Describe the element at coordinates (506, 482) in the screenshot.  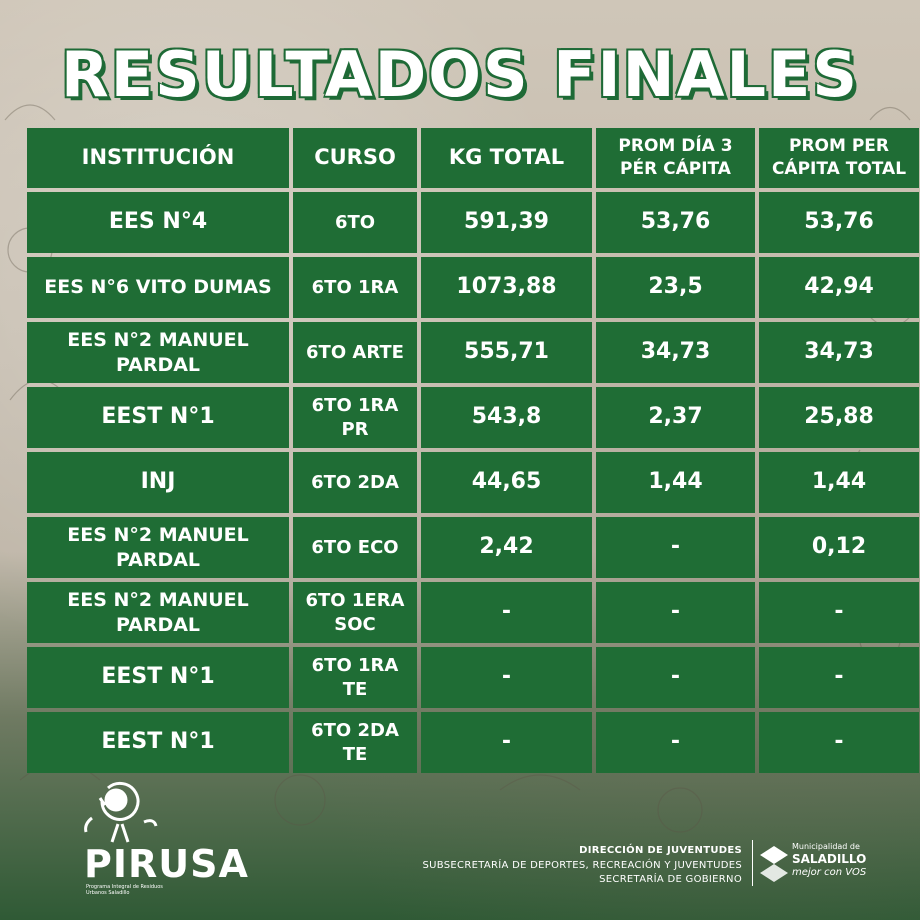
I see `cell-kg-total: 44,65` at that location.